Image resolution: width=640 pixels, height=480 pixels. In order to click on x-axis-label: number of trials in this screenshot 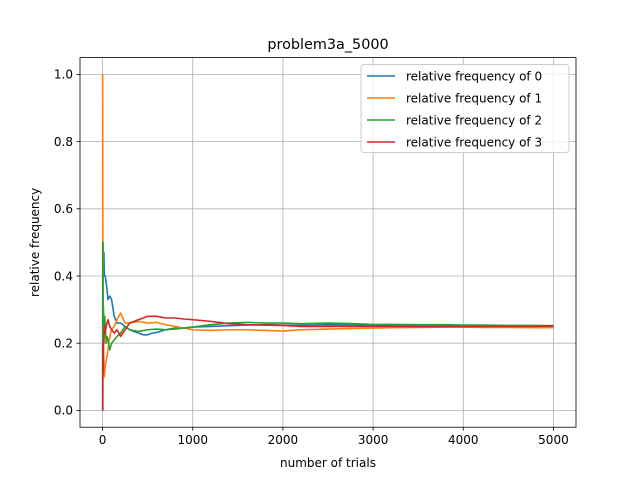, I will do `click(328, 463)`.